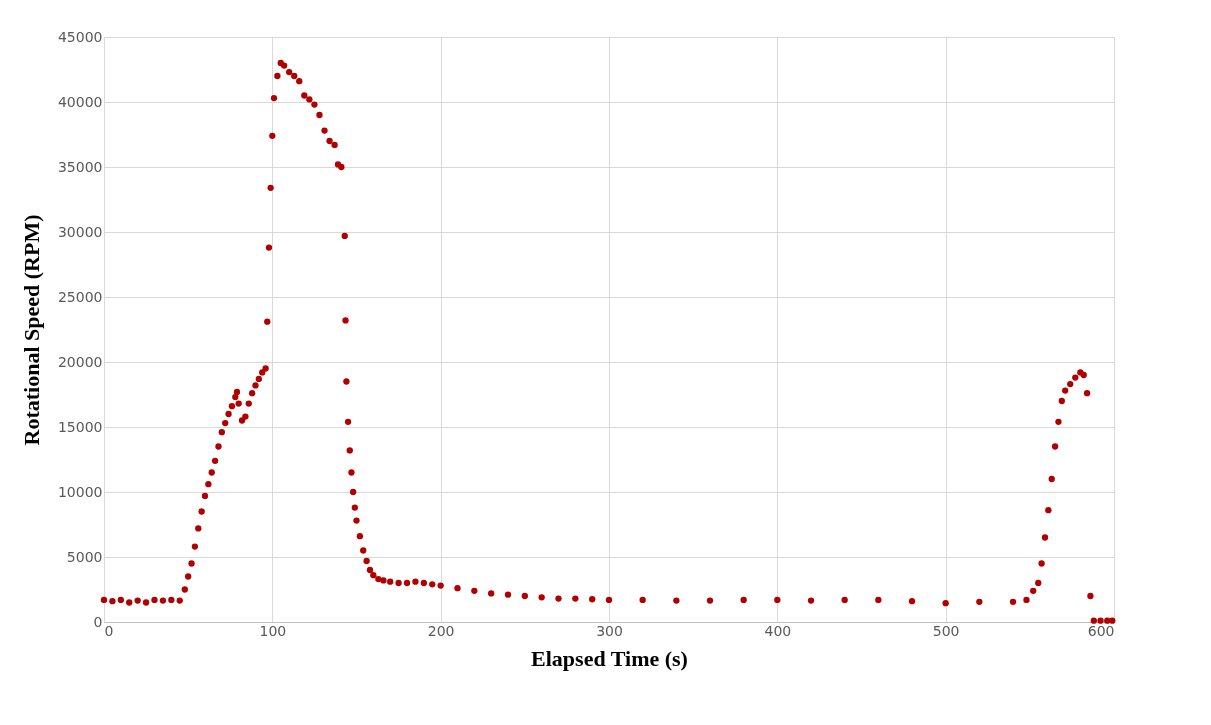 The height and width of the screenshot is (725, 1211). Describe the element at coordinates (80, 231) in the screenshot. I see `y-tick-label: 30000` at that location.